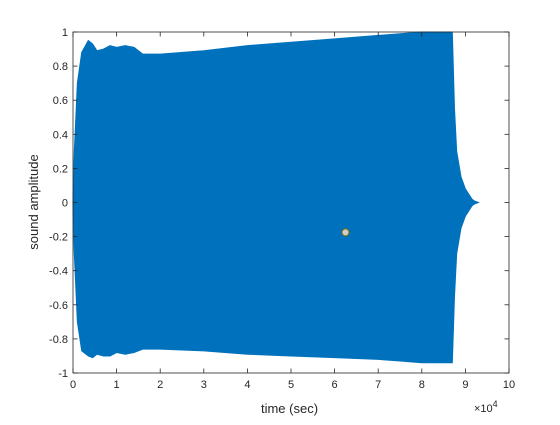  What do you see at coordinates (58, 238) in the screenshot?
I see `y-tick-label: -0.2` at bounding box center [58, 238].